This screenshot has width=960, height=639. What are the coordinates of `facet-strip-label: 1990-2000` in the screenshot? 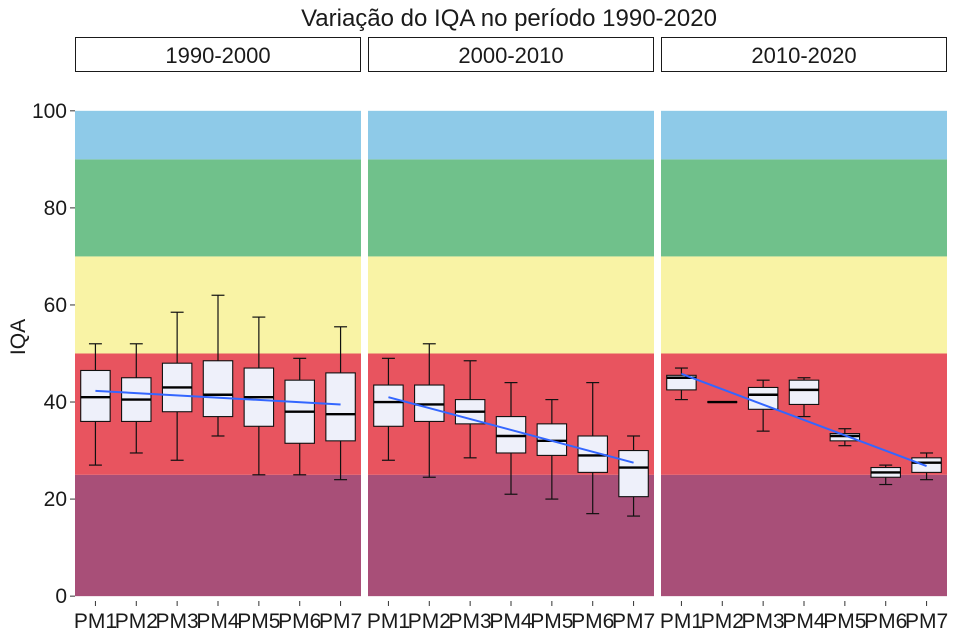 It's located at (217, 55).